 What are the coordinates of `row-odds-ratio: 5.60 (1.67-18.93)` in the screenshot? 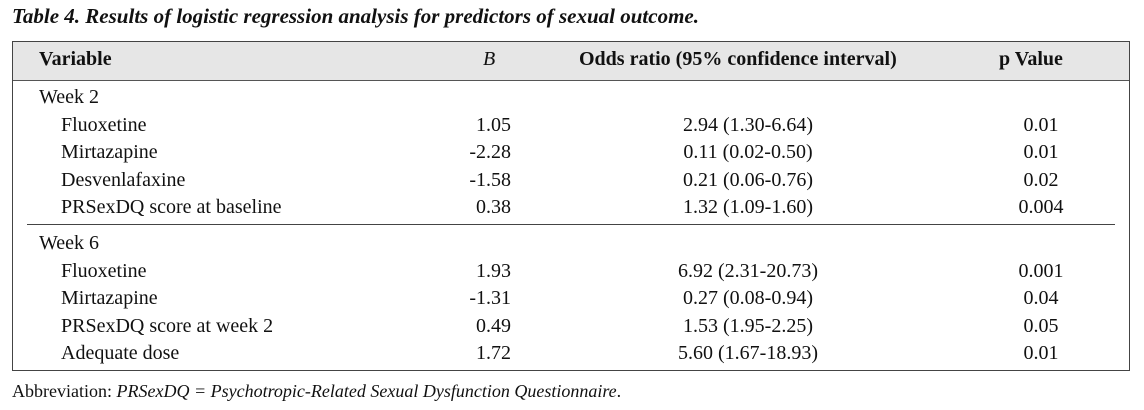 It's located at (748, 353).